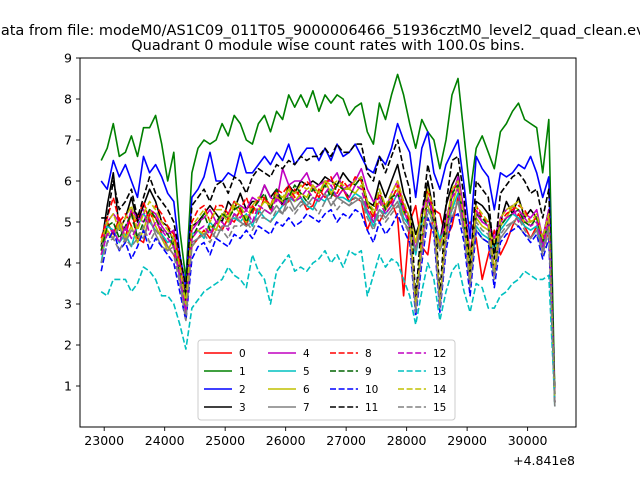 Image resolution: width=640 pixels, height=480 pixels. I want to click on legend-label-12: 12, so click(439, 354).